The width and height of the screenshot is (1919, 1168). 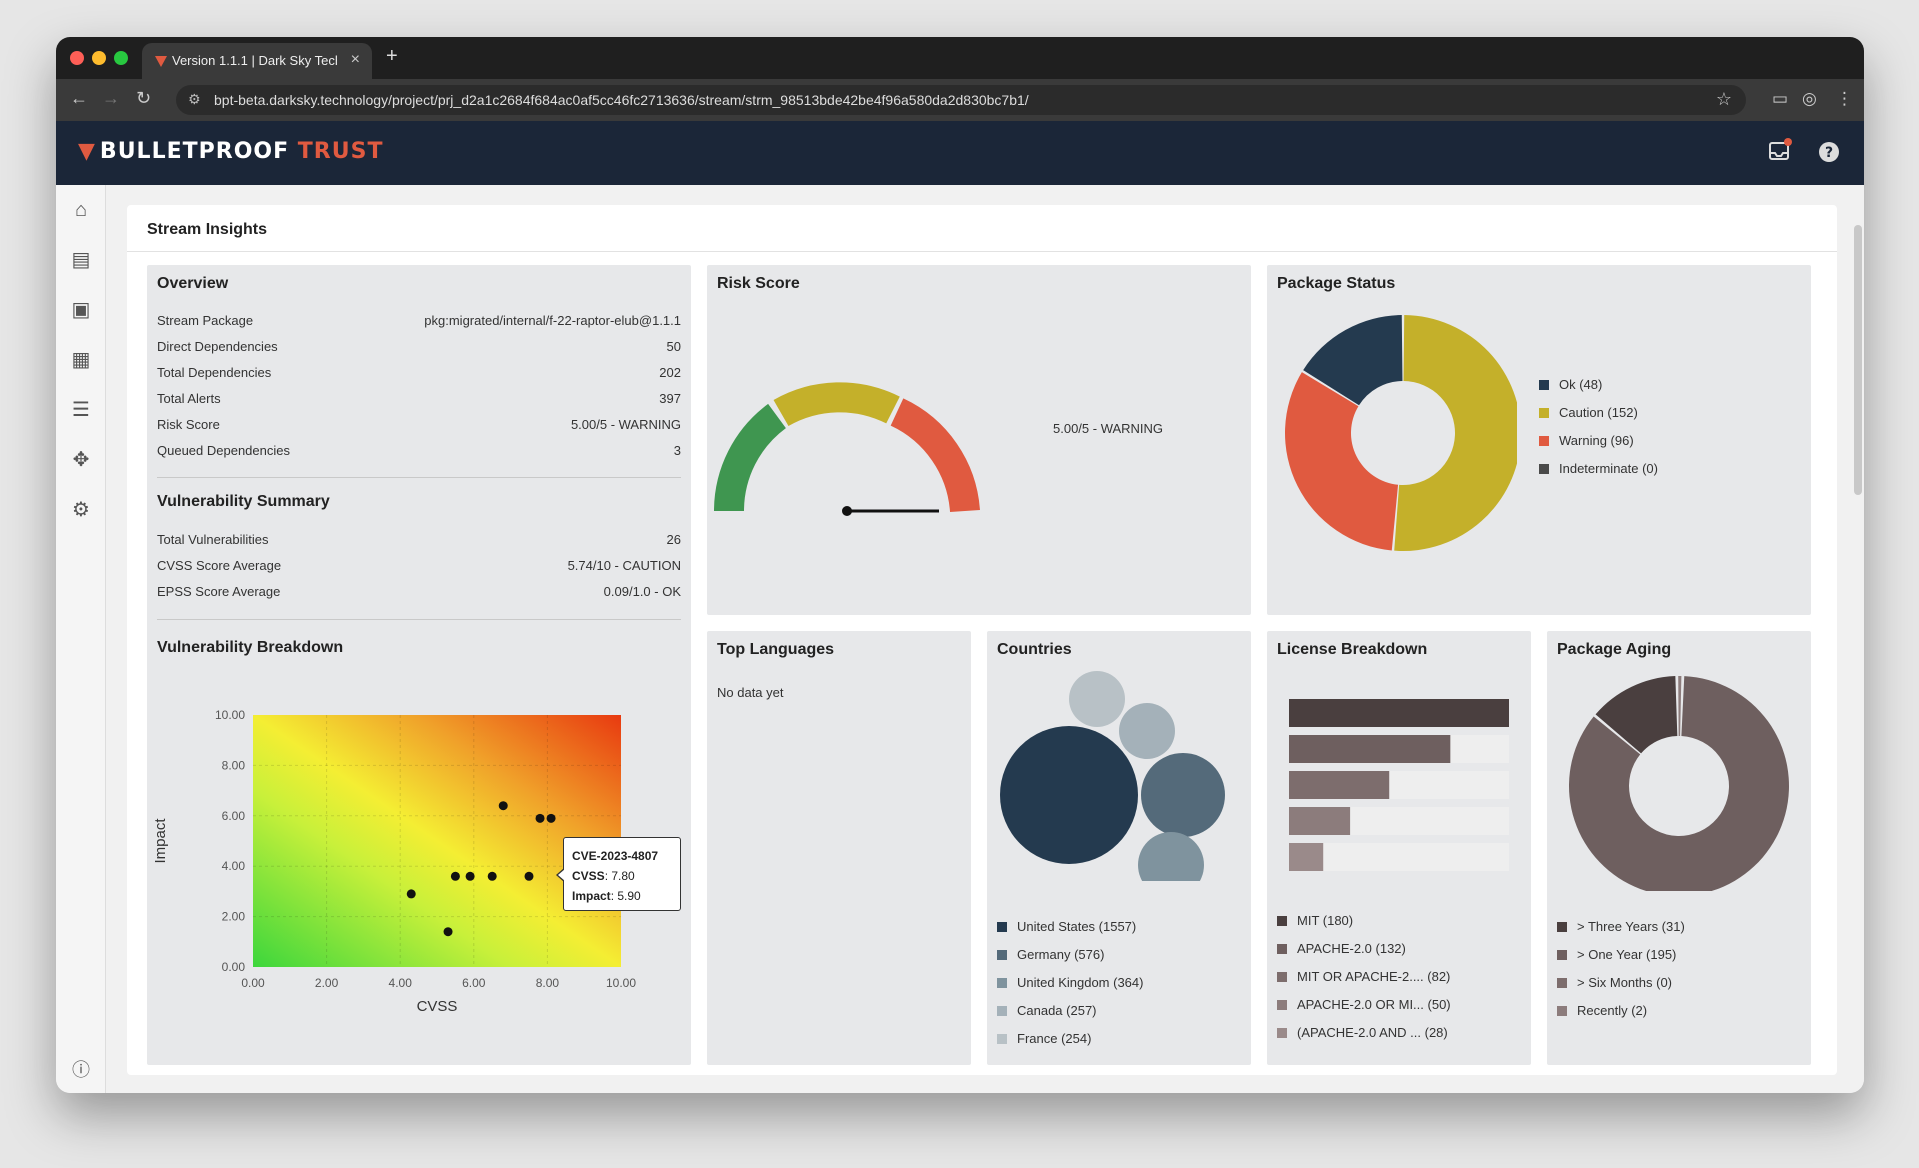 I want to click on license-breakdown-title: License Breakdown, so click(x=1352, y=649).